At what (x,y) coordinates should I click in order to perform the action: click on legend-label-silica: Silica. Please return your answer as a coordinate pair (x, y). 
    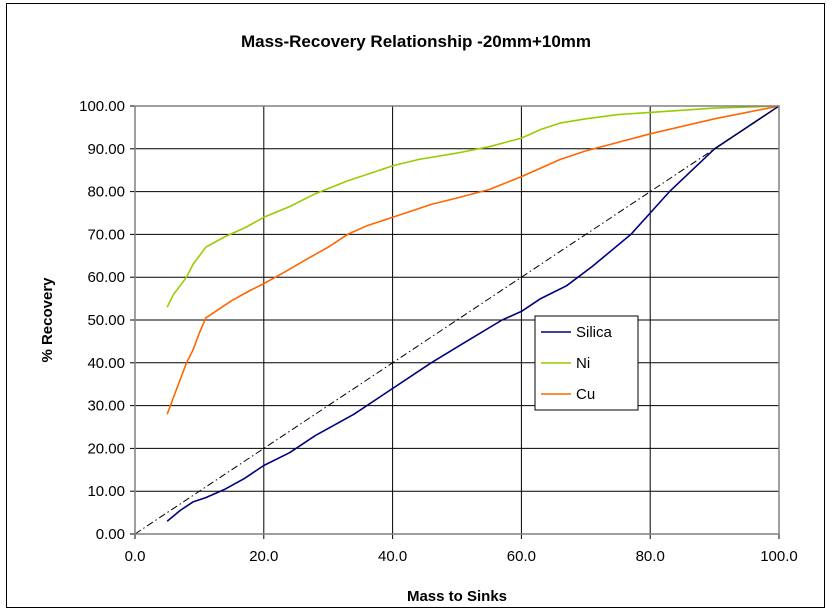
    Looking at the image, I should click on (594, 332).